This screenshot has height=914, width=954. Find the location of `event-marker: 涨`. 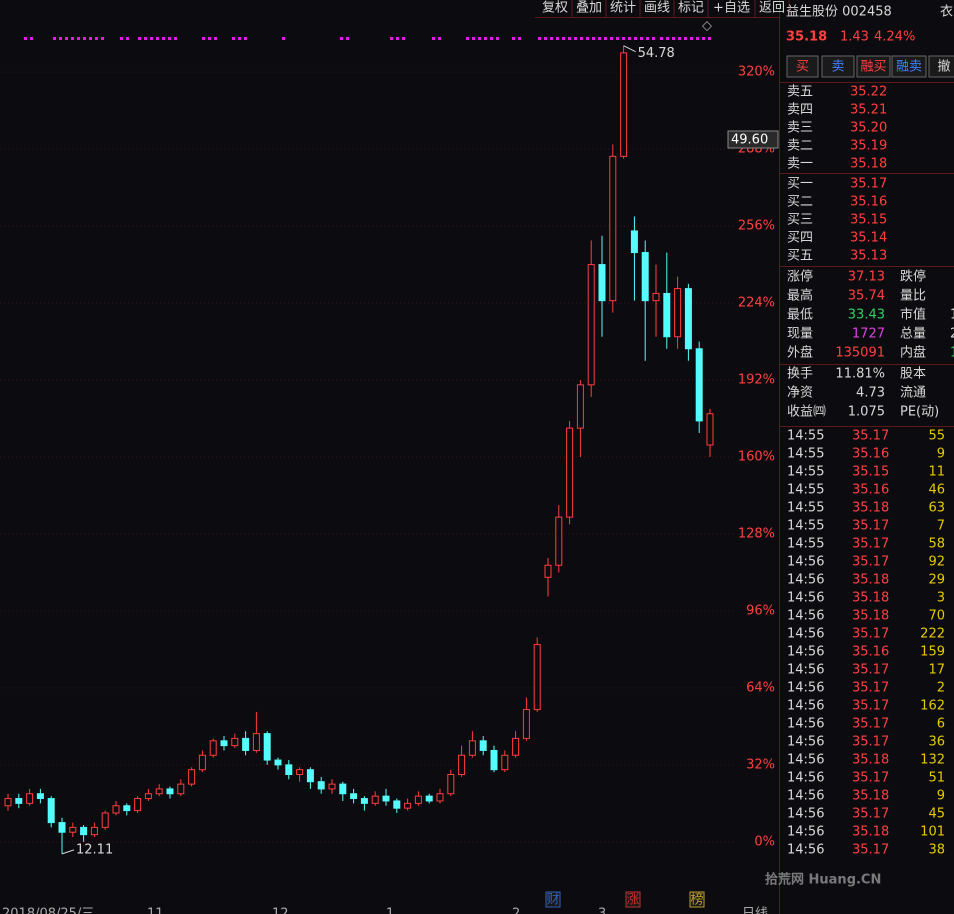

event-marker: 涨 is located at coordinates (632, 900).